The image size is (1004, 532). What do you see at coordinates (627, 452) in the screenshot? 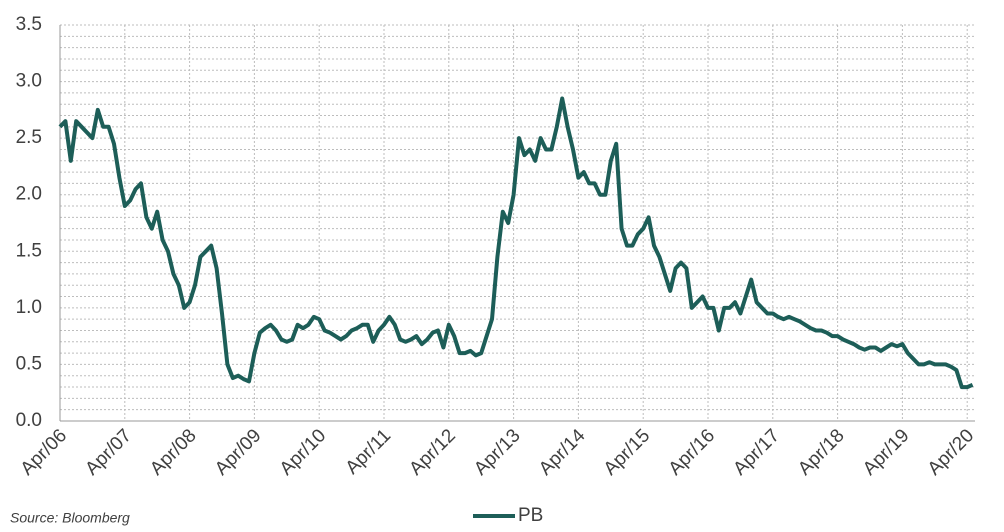
I see `x-tick-label: Apr/15` at bounding box center [627, 452].